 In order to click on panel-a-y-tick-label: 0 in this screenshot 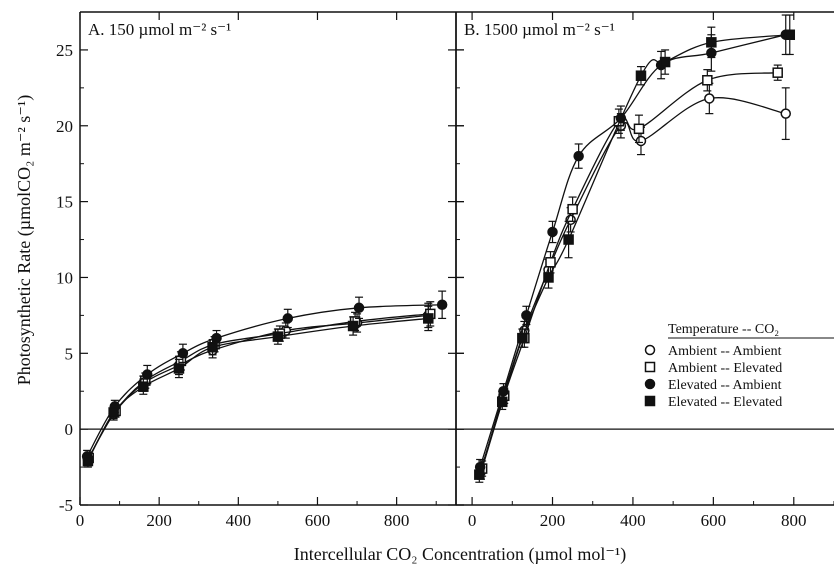, I will do `click(69, 429)`.